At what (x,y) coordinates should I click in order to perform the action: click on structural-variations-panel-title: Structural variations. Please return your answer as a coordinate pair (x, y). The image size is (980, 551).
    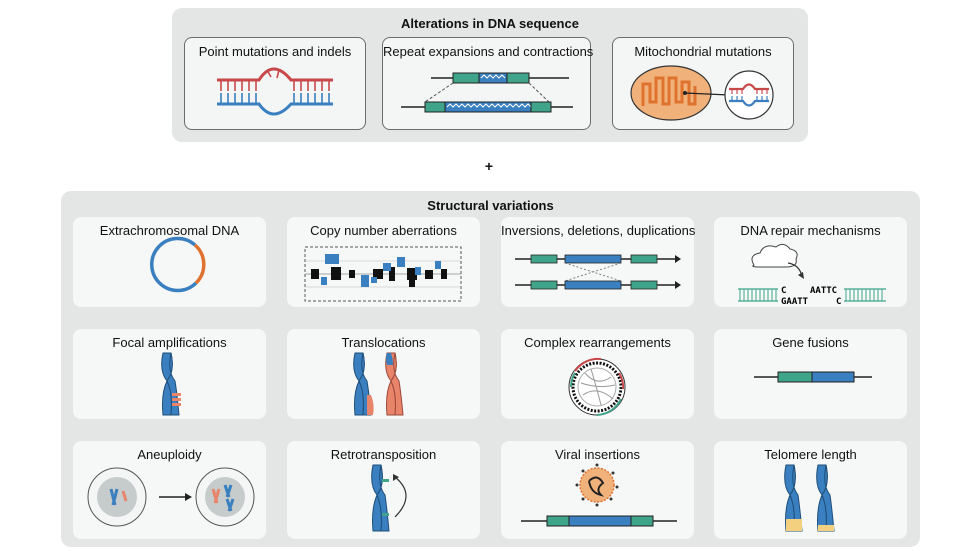
    Looking at the image, I should click on (490, 205).